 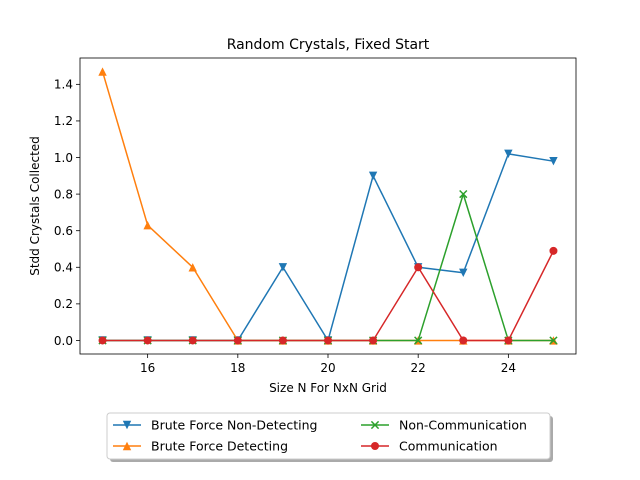 I want to click on legend-label: Brute Force Non-Detecting, so click(x=234, y=425).